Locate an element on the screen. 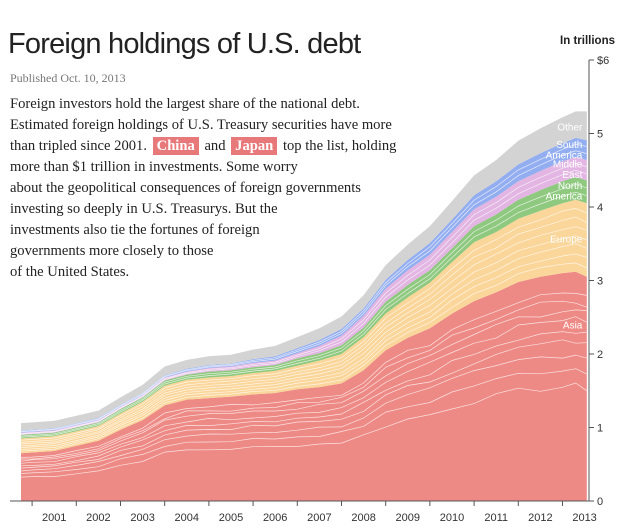 Image resolution: width=626 pixels, height=531 pixels. stream-label-asia: Asia is located at coordinates (573, 326).